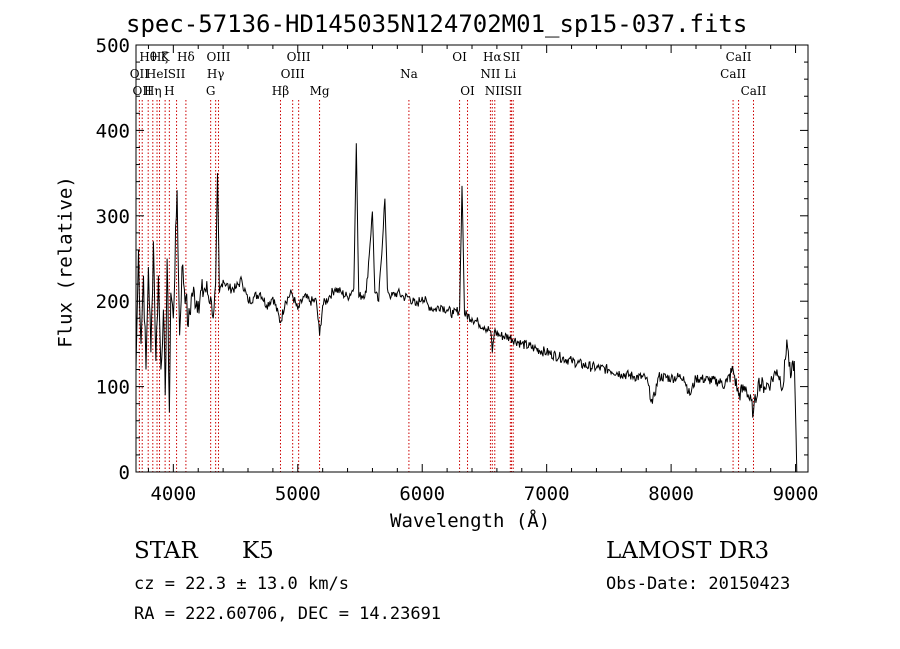 The image size is (900, 649). Describe the element at coordinates (288, 614) in the screenshot. I see `ra-dec: RA = 222.60706, DEC = 14.23691` at that location.